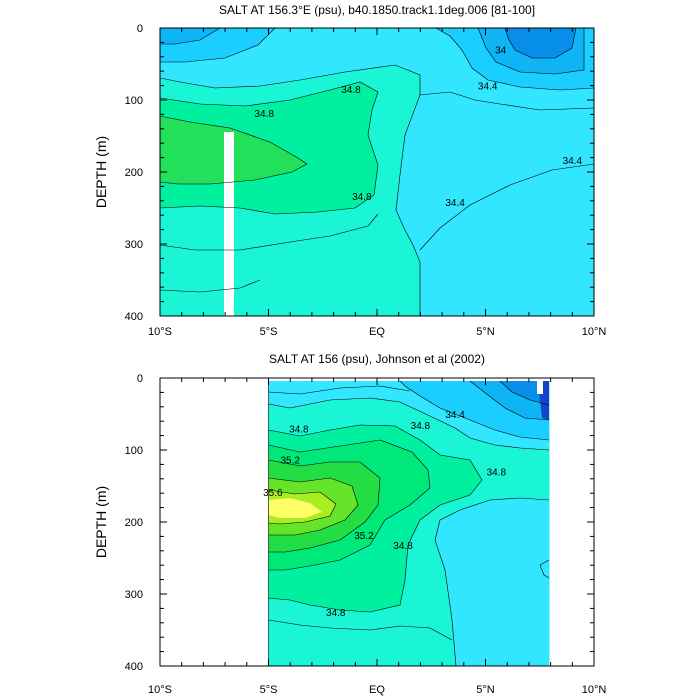  Describe the element at coordinates (540, 386) in the screenshot. I see `missing-data-notch` at that location.